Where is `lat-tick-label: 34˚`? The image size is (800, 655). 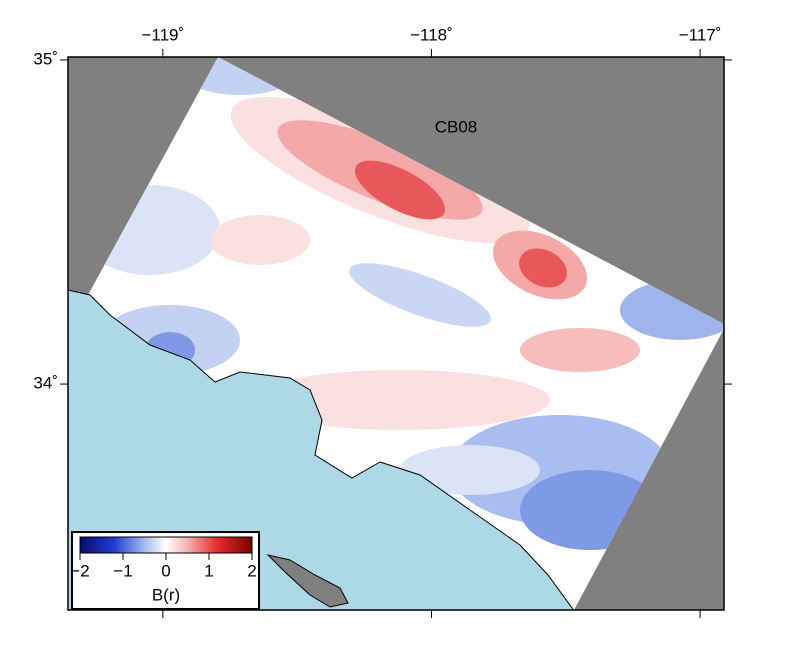
lat-tick-label: 34˚ is located at coordinates (45, 383).